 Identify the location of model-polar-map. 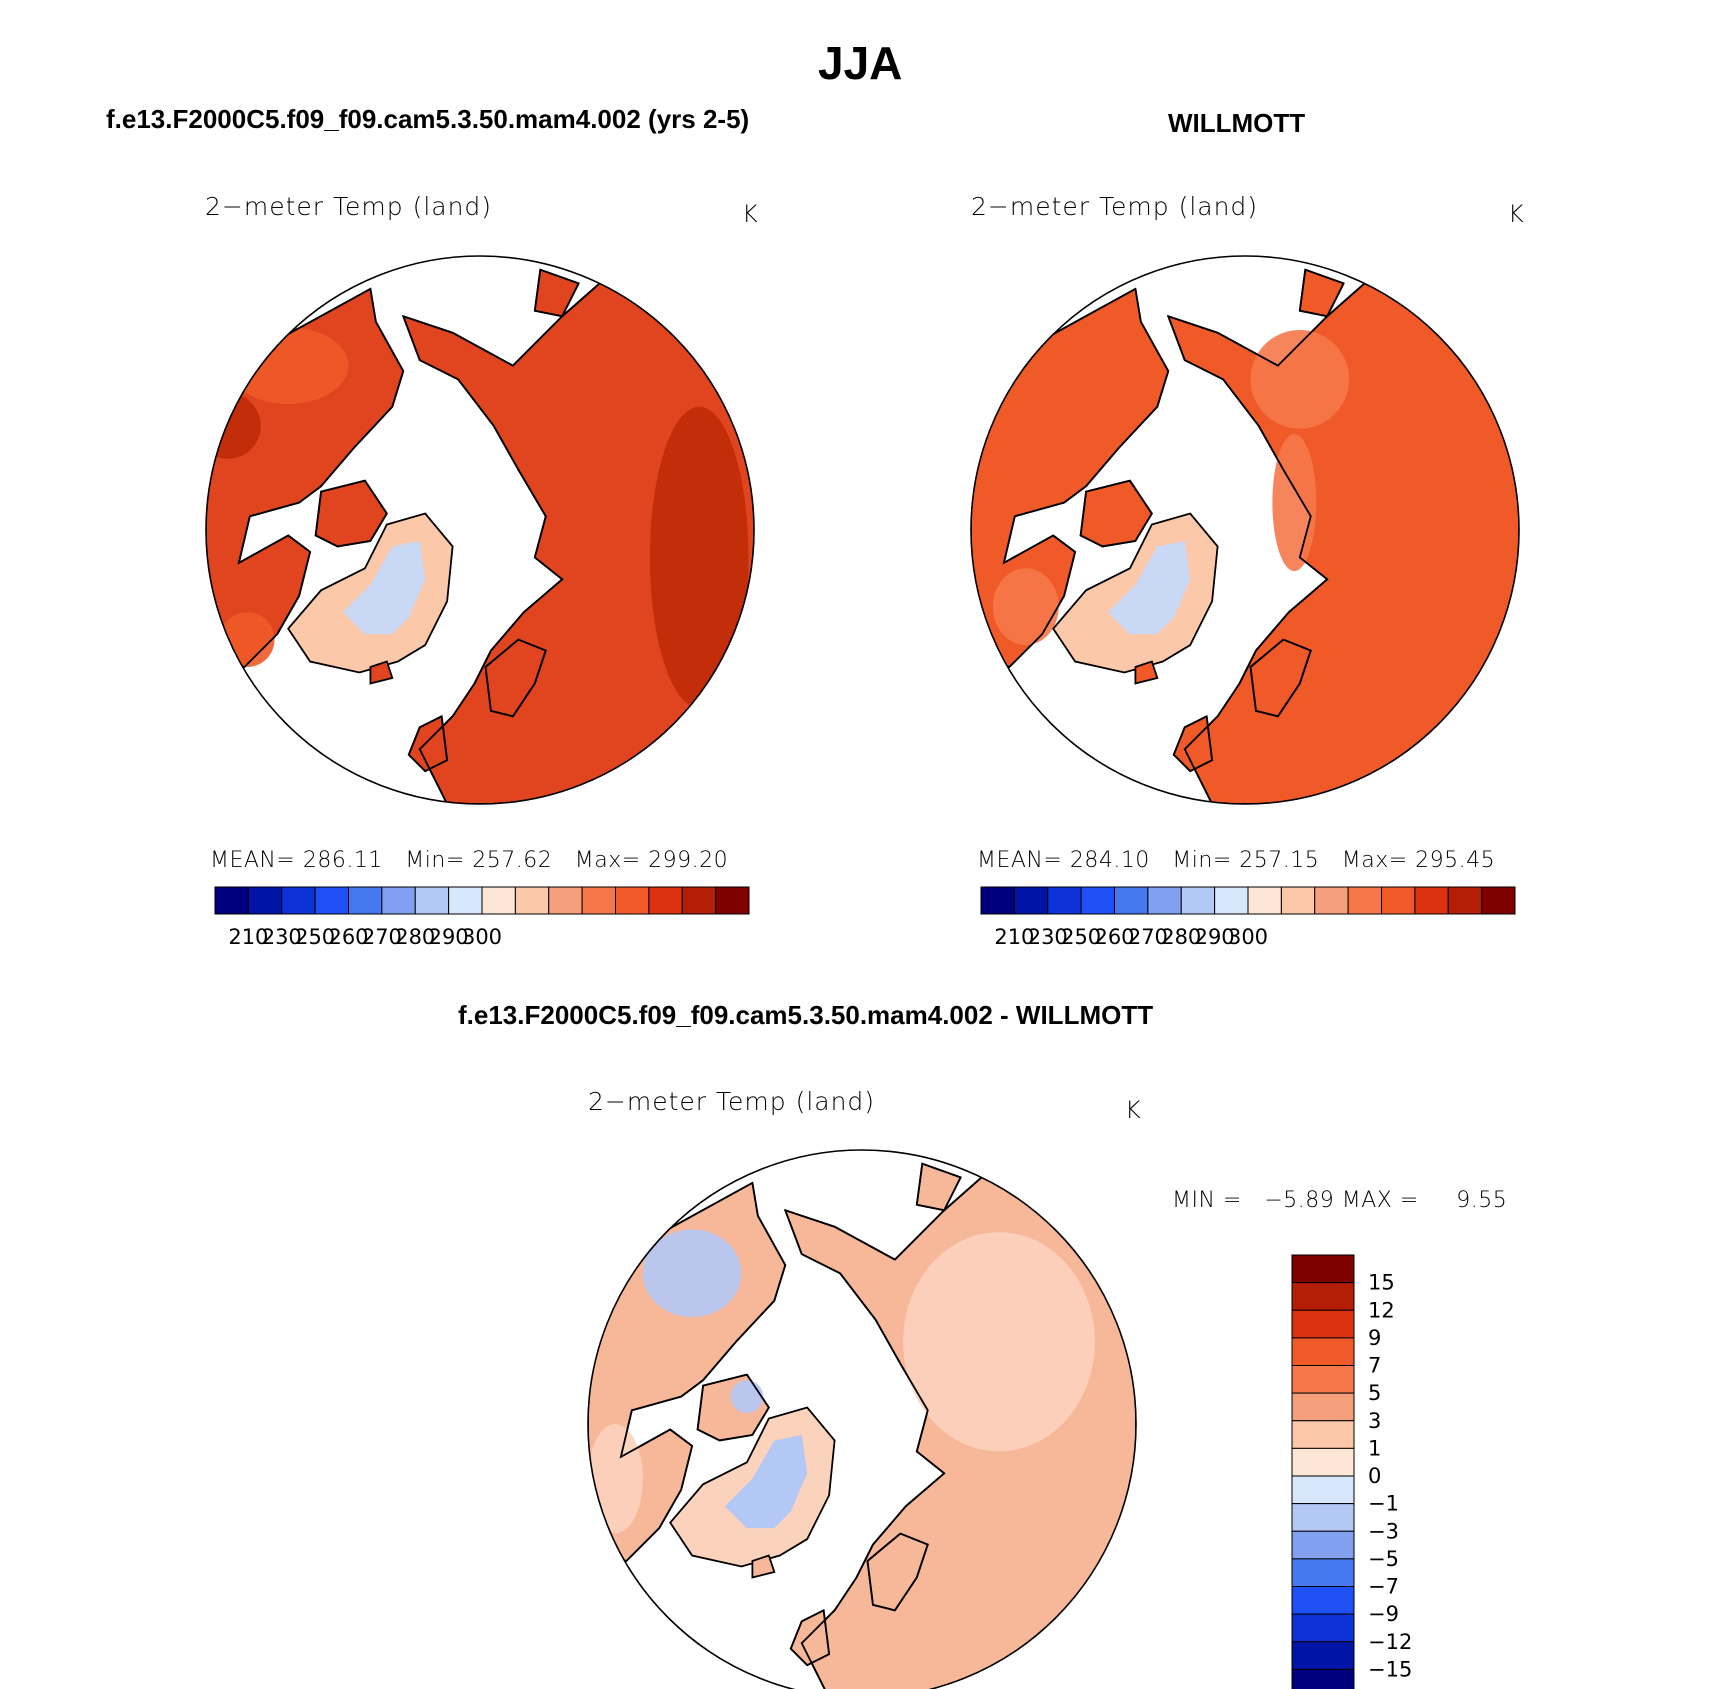
(480, 530).